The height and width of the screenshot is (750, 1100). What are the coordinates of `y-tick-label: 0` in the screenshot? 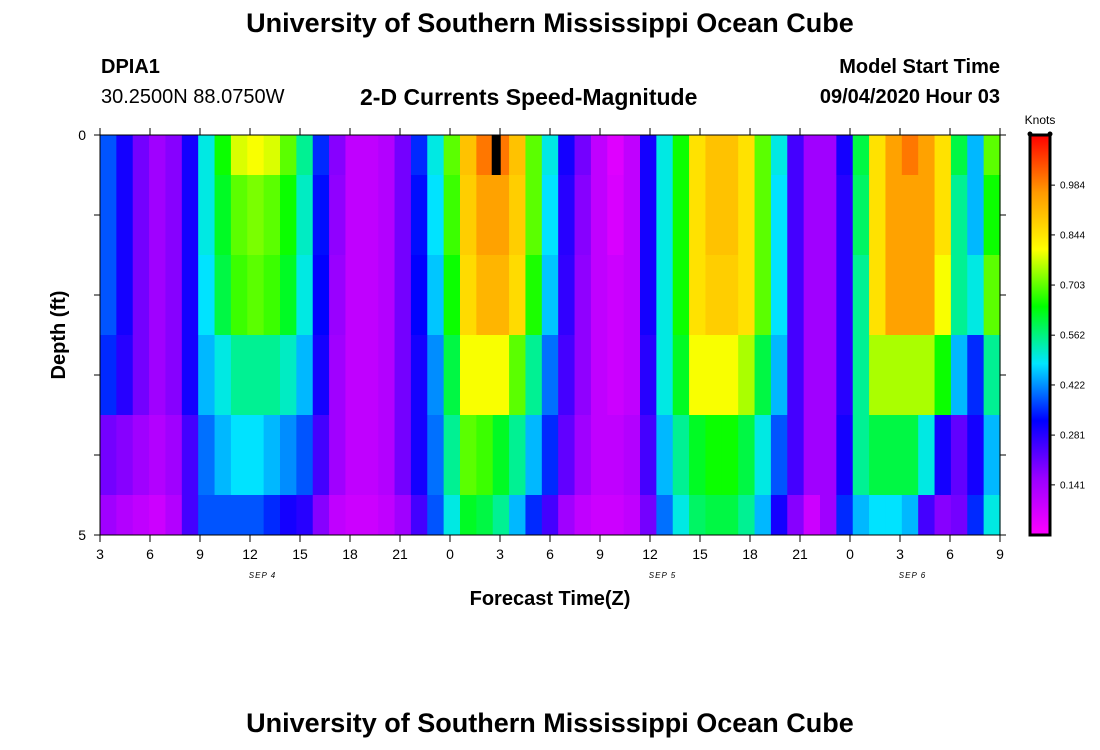 It's located at (82, 135).